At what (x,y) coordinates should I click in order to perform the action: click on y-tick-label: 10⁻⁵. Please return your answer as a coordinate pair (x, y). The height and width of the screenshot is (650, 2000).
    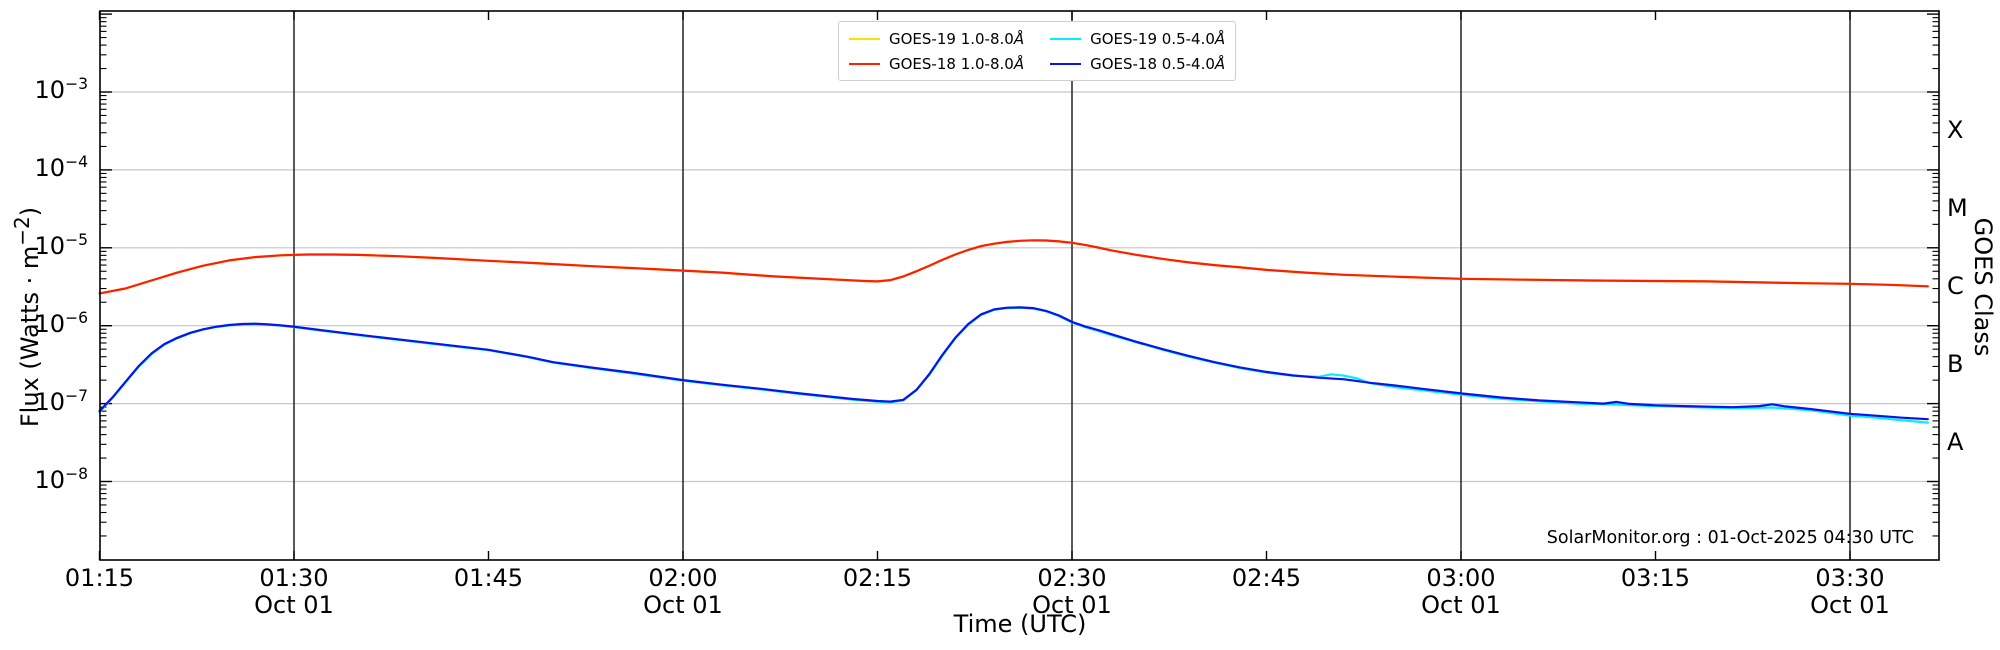
    Looking at the image, I should click on (61, 245).